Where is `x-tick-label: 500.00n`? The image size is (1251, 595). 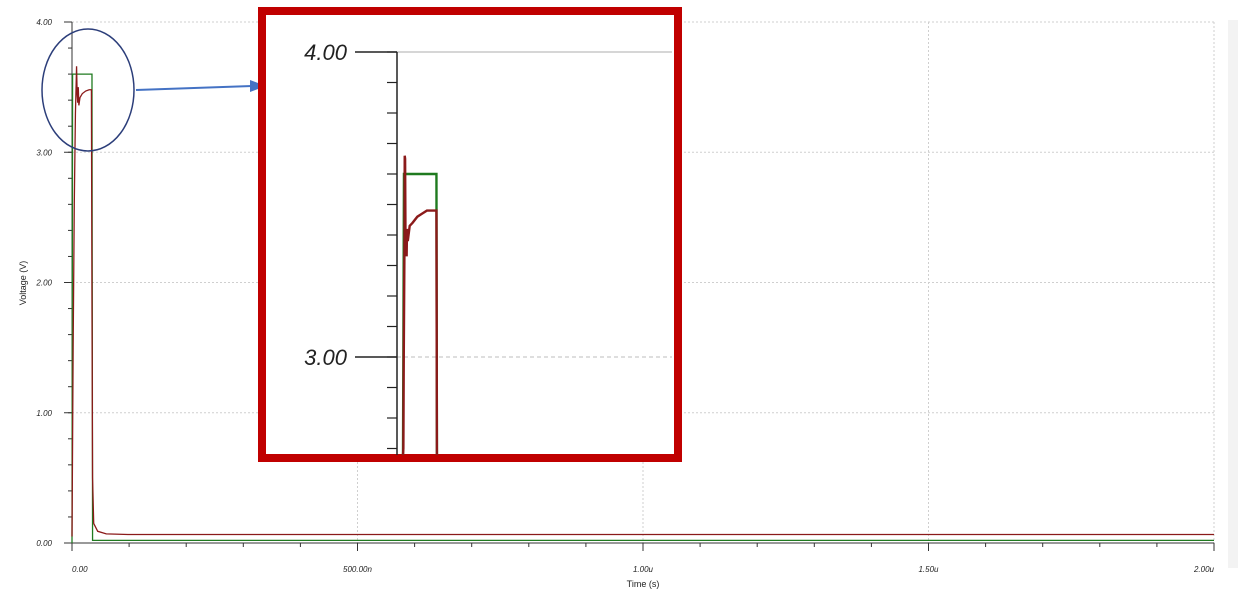 x-tick-label: 500.00n is located at coordinates (357, 569).